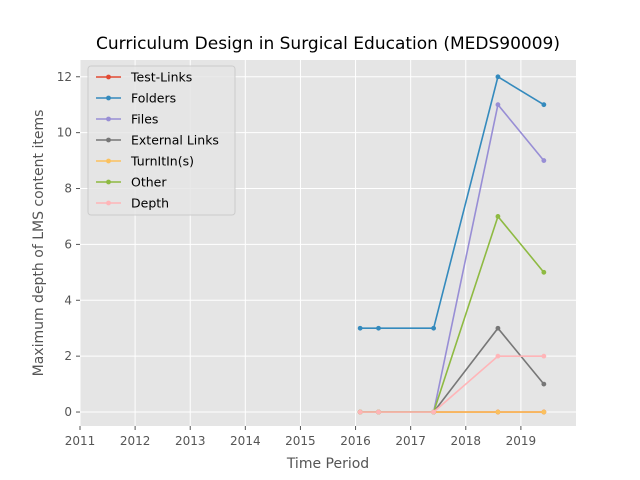 Image resolution: width=640 pixels, height=480 pixels. Describe the element at coordinates (452, 384) in the screenshot. I see `series-depth` at that location.